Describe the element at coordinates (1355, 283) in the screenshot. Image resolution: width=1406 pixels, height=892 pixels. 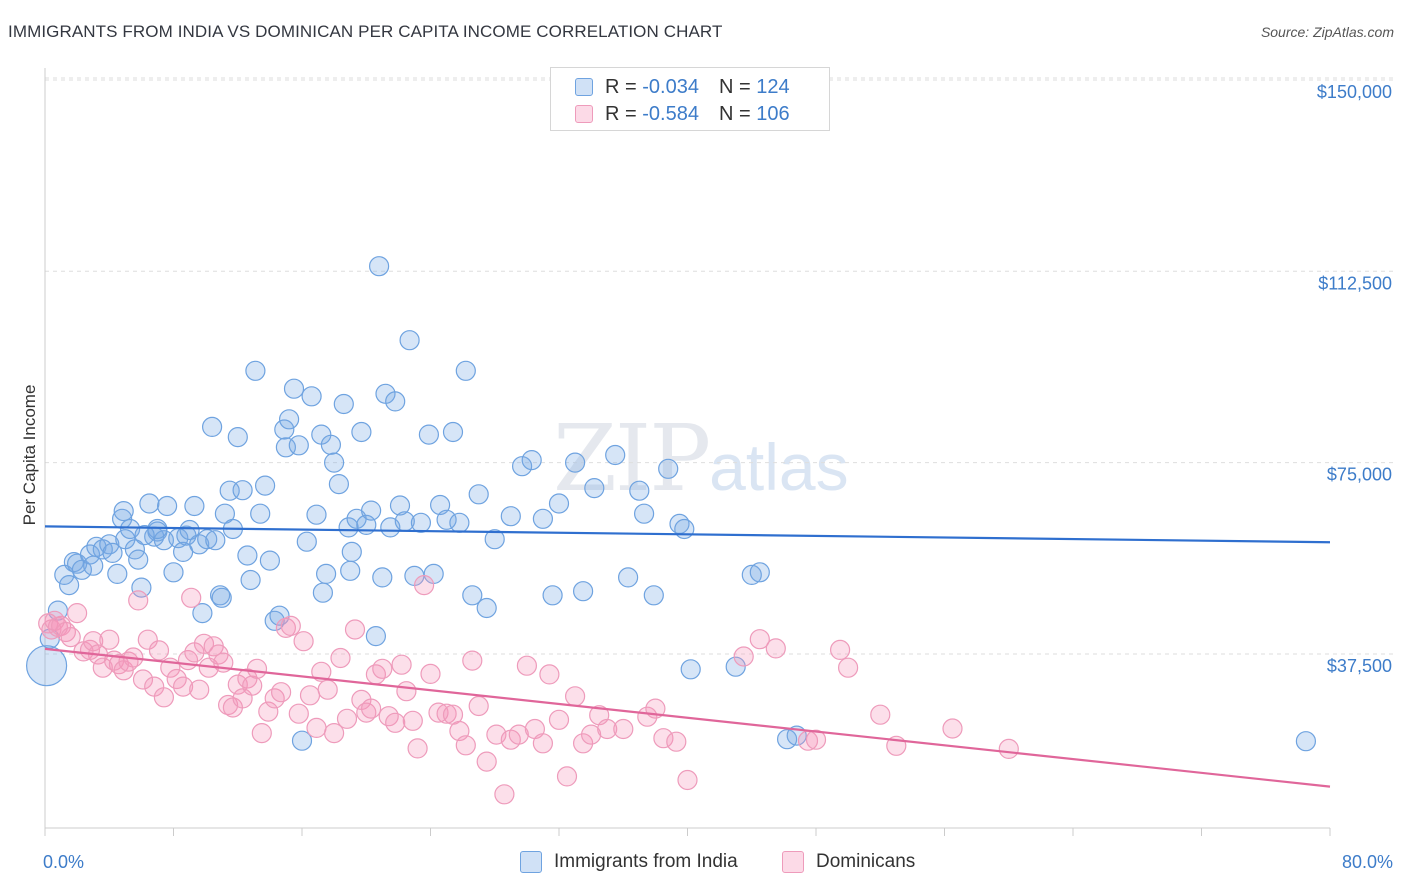
I see `y-tick-label: $112,500` at that location.